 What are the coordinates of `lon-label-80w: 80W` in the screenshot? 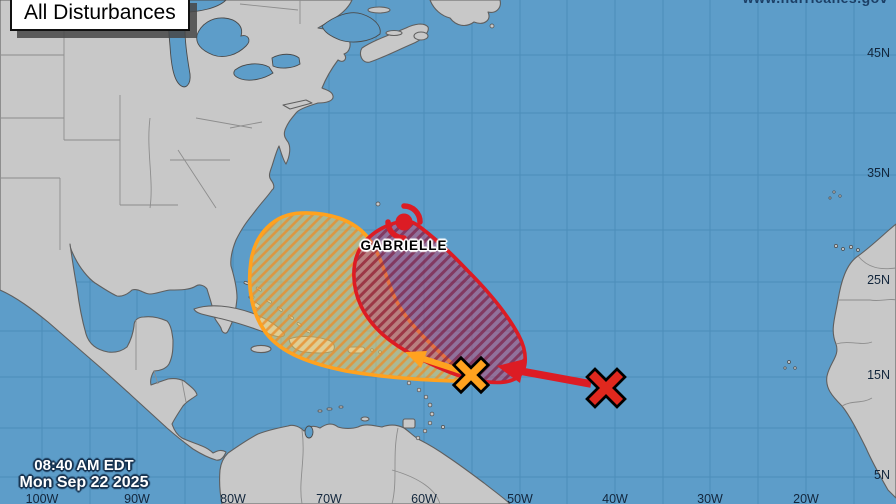 It's located at (233, 498).